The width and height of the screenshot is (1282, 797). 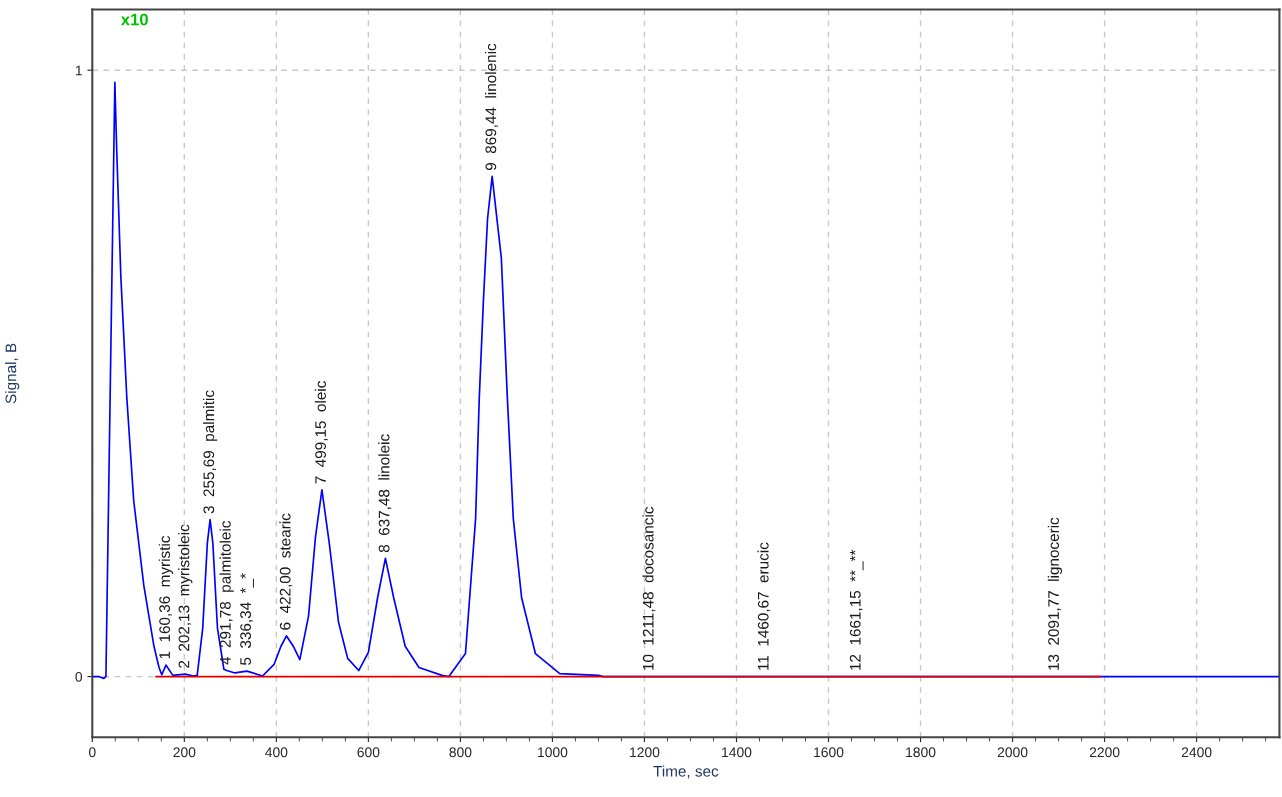 What do you see at coordinates (1055, 593) in the screenshot?
I see `annotation: 13 2091,77 lignoceric` at bounding box center [1055, 593].